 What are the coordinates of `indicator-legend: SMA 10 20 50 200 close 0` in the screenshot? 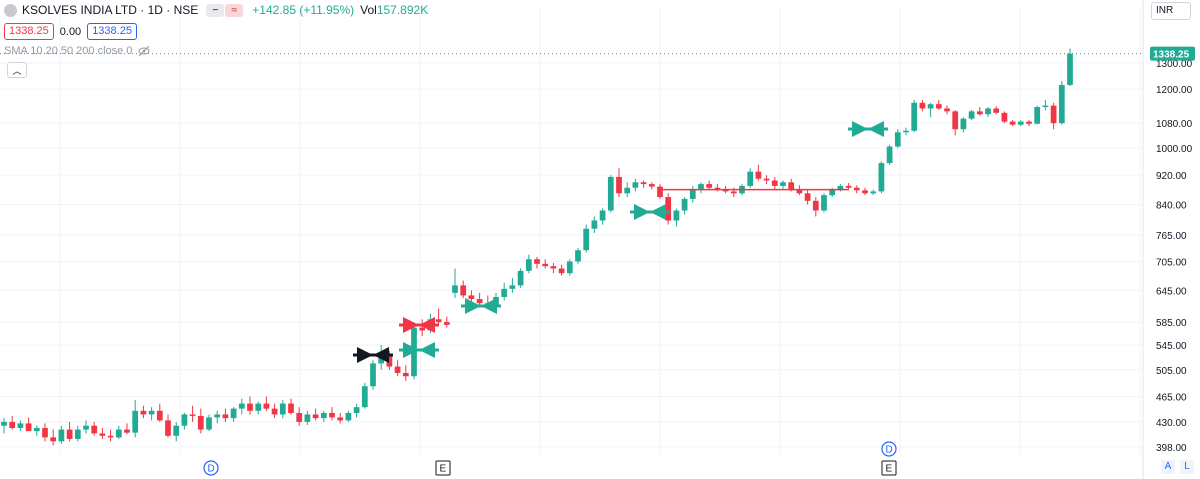 It's located at (77, 51).